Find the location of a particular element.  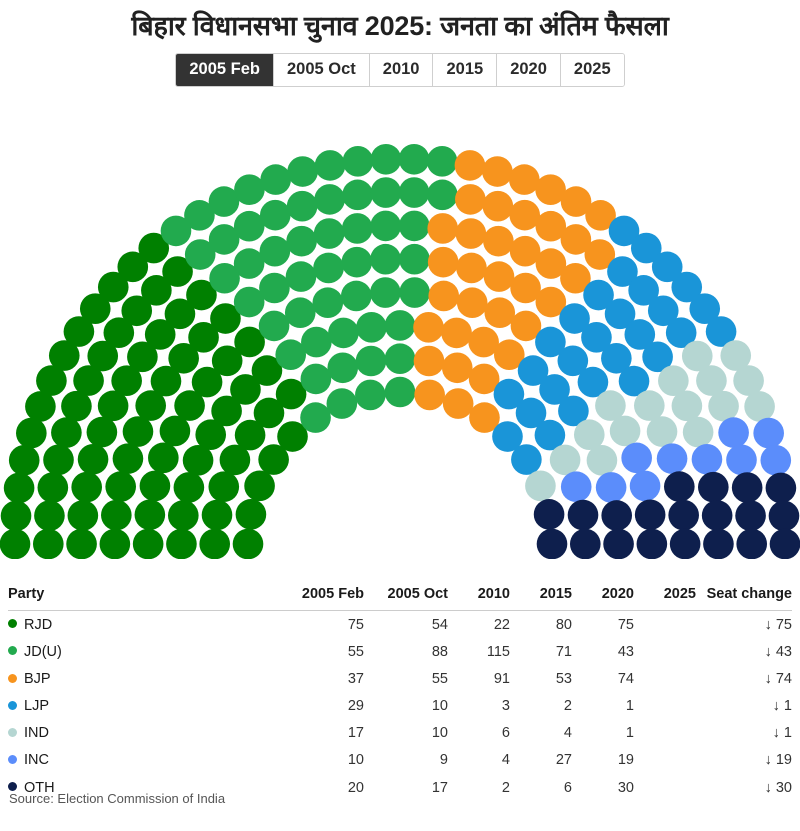

tab-2005-feb: 2005 Feb is located at coordinates (225, 70).